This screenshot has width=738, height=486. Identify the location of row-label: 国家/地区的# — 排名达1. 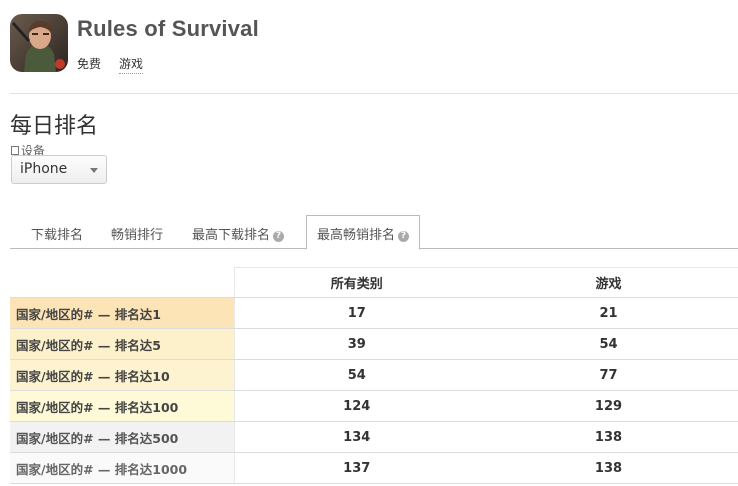
(122, 313).